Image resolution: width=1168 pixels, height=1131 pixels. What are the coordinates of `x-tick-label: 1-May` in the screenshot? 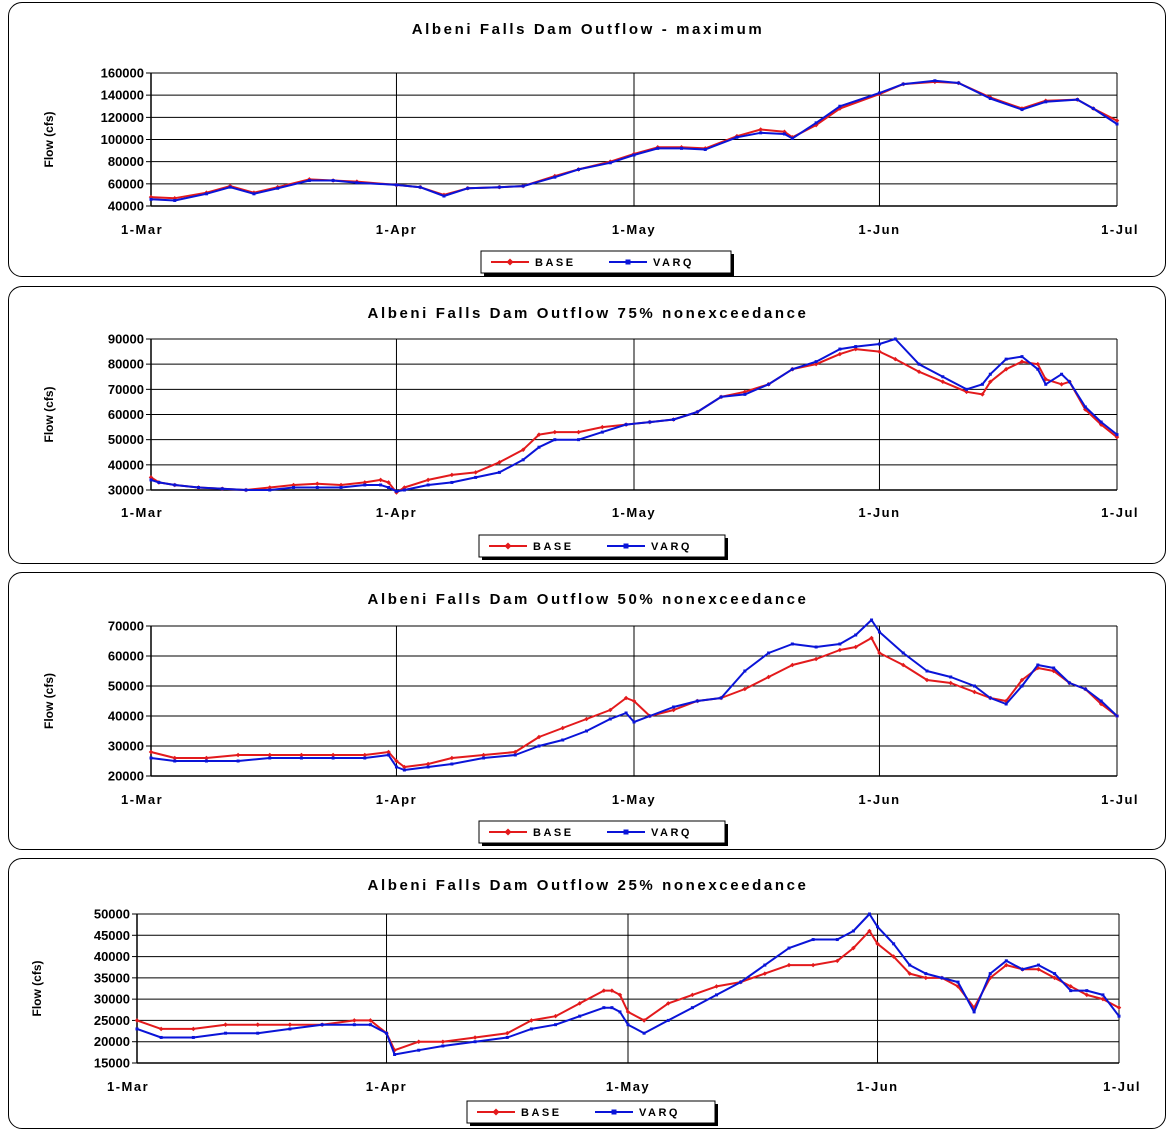 It's located at (628, 1086).